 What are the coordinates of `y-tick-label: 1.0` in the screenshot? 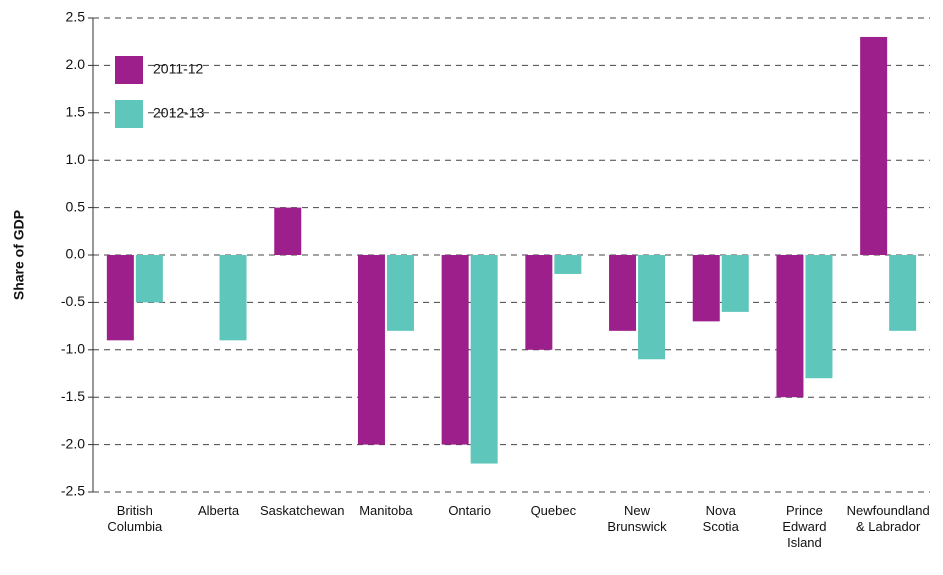 It's located at (76, 159).